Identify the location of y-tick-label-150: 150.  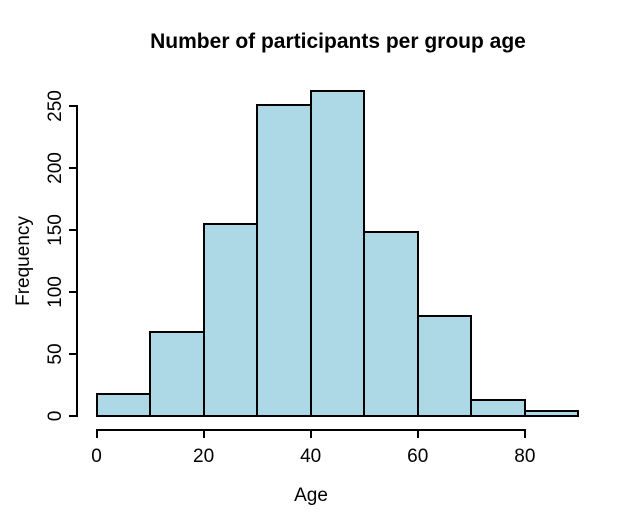
(55, 230).